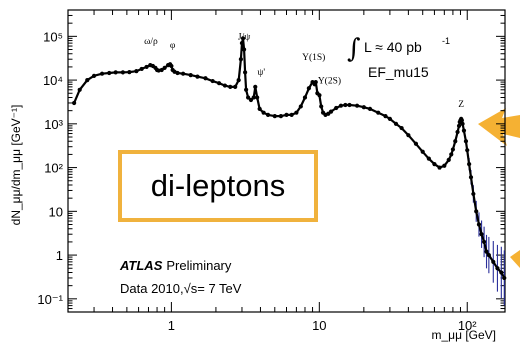 This screenshot has height=361, width=520. What do you see at coordinates (467, 325) in the screenshot?
I see `x-tick-label: 10²` at bounding box center [467, 325].